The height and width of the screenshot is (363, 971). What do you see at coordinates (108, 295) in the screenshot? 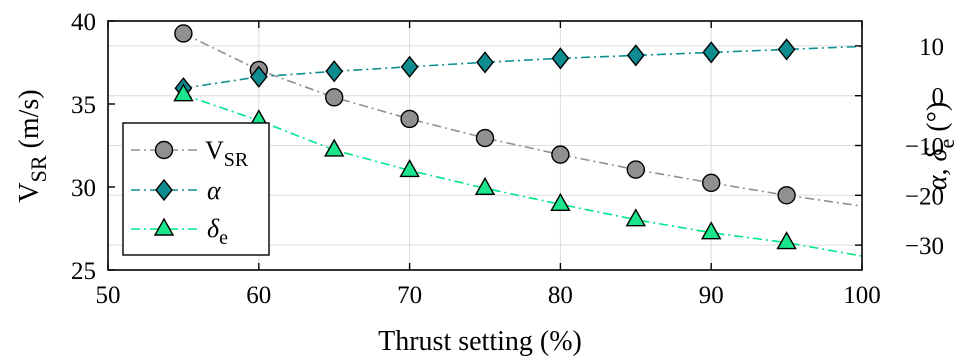
I see `x-tick-label: 50` at bounding box center [108, 295].